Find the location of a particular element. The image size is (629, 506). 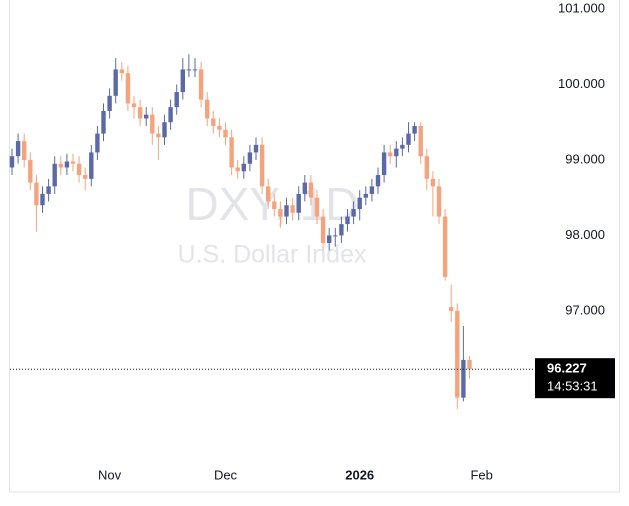

x-tick-label: Feb is located at coordinates (481, 474).